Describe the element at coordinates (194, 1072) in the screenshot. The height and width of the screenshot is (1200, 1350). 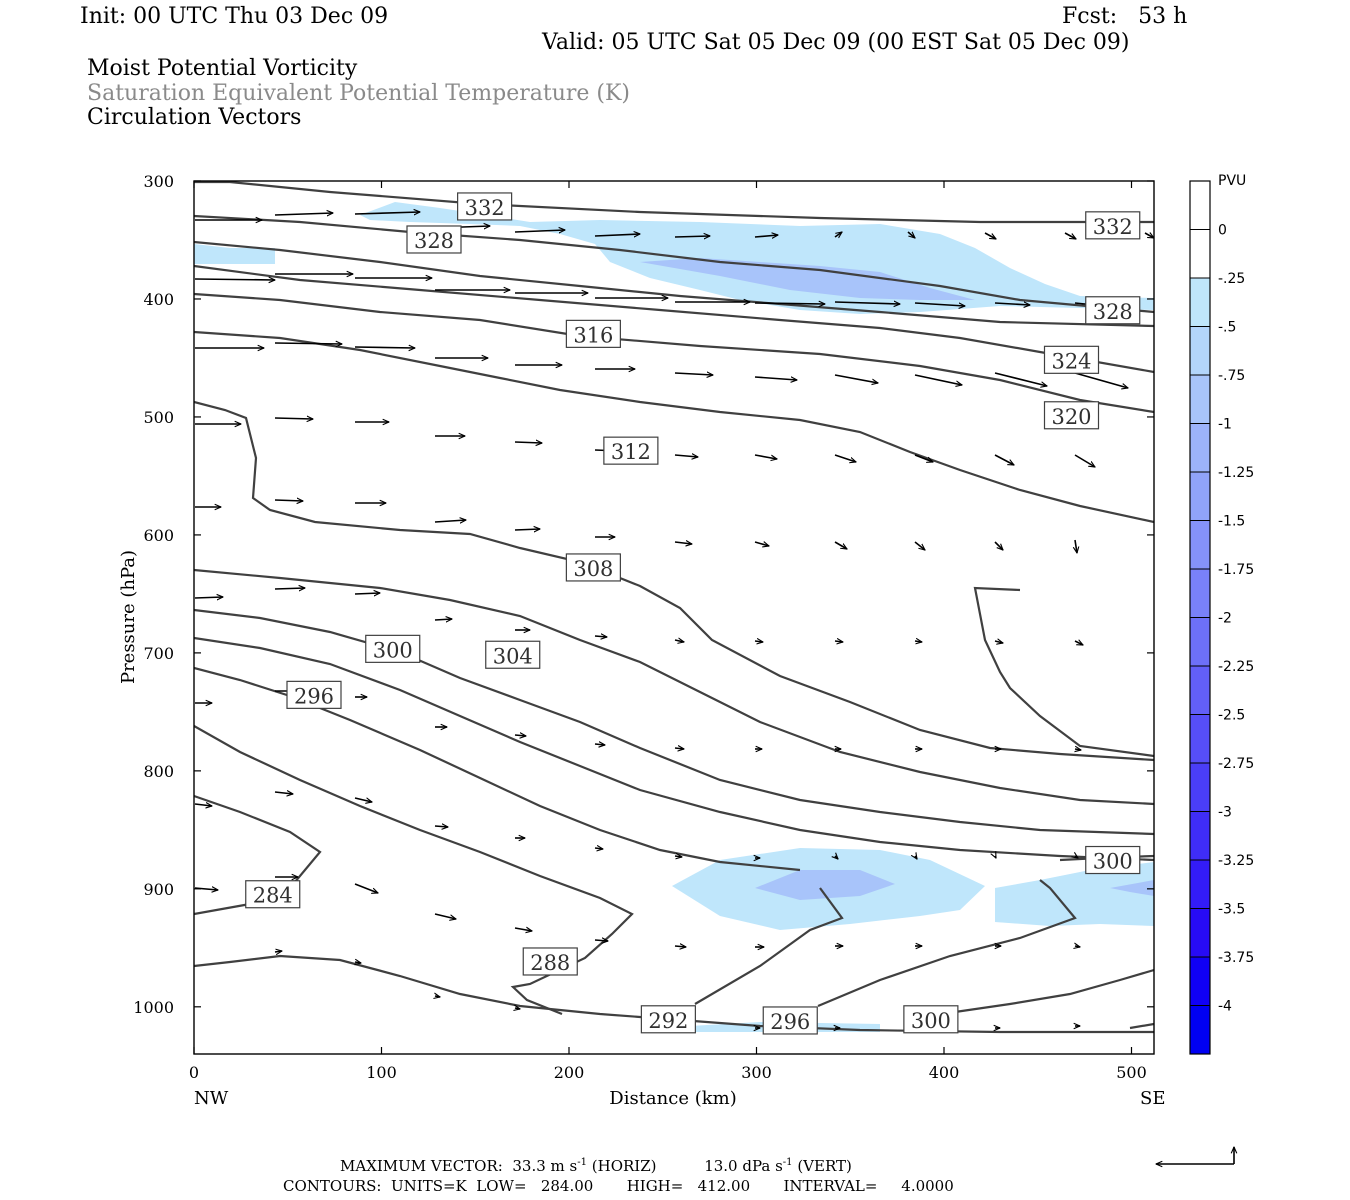
I see `x-tick-label: 0` at that location.